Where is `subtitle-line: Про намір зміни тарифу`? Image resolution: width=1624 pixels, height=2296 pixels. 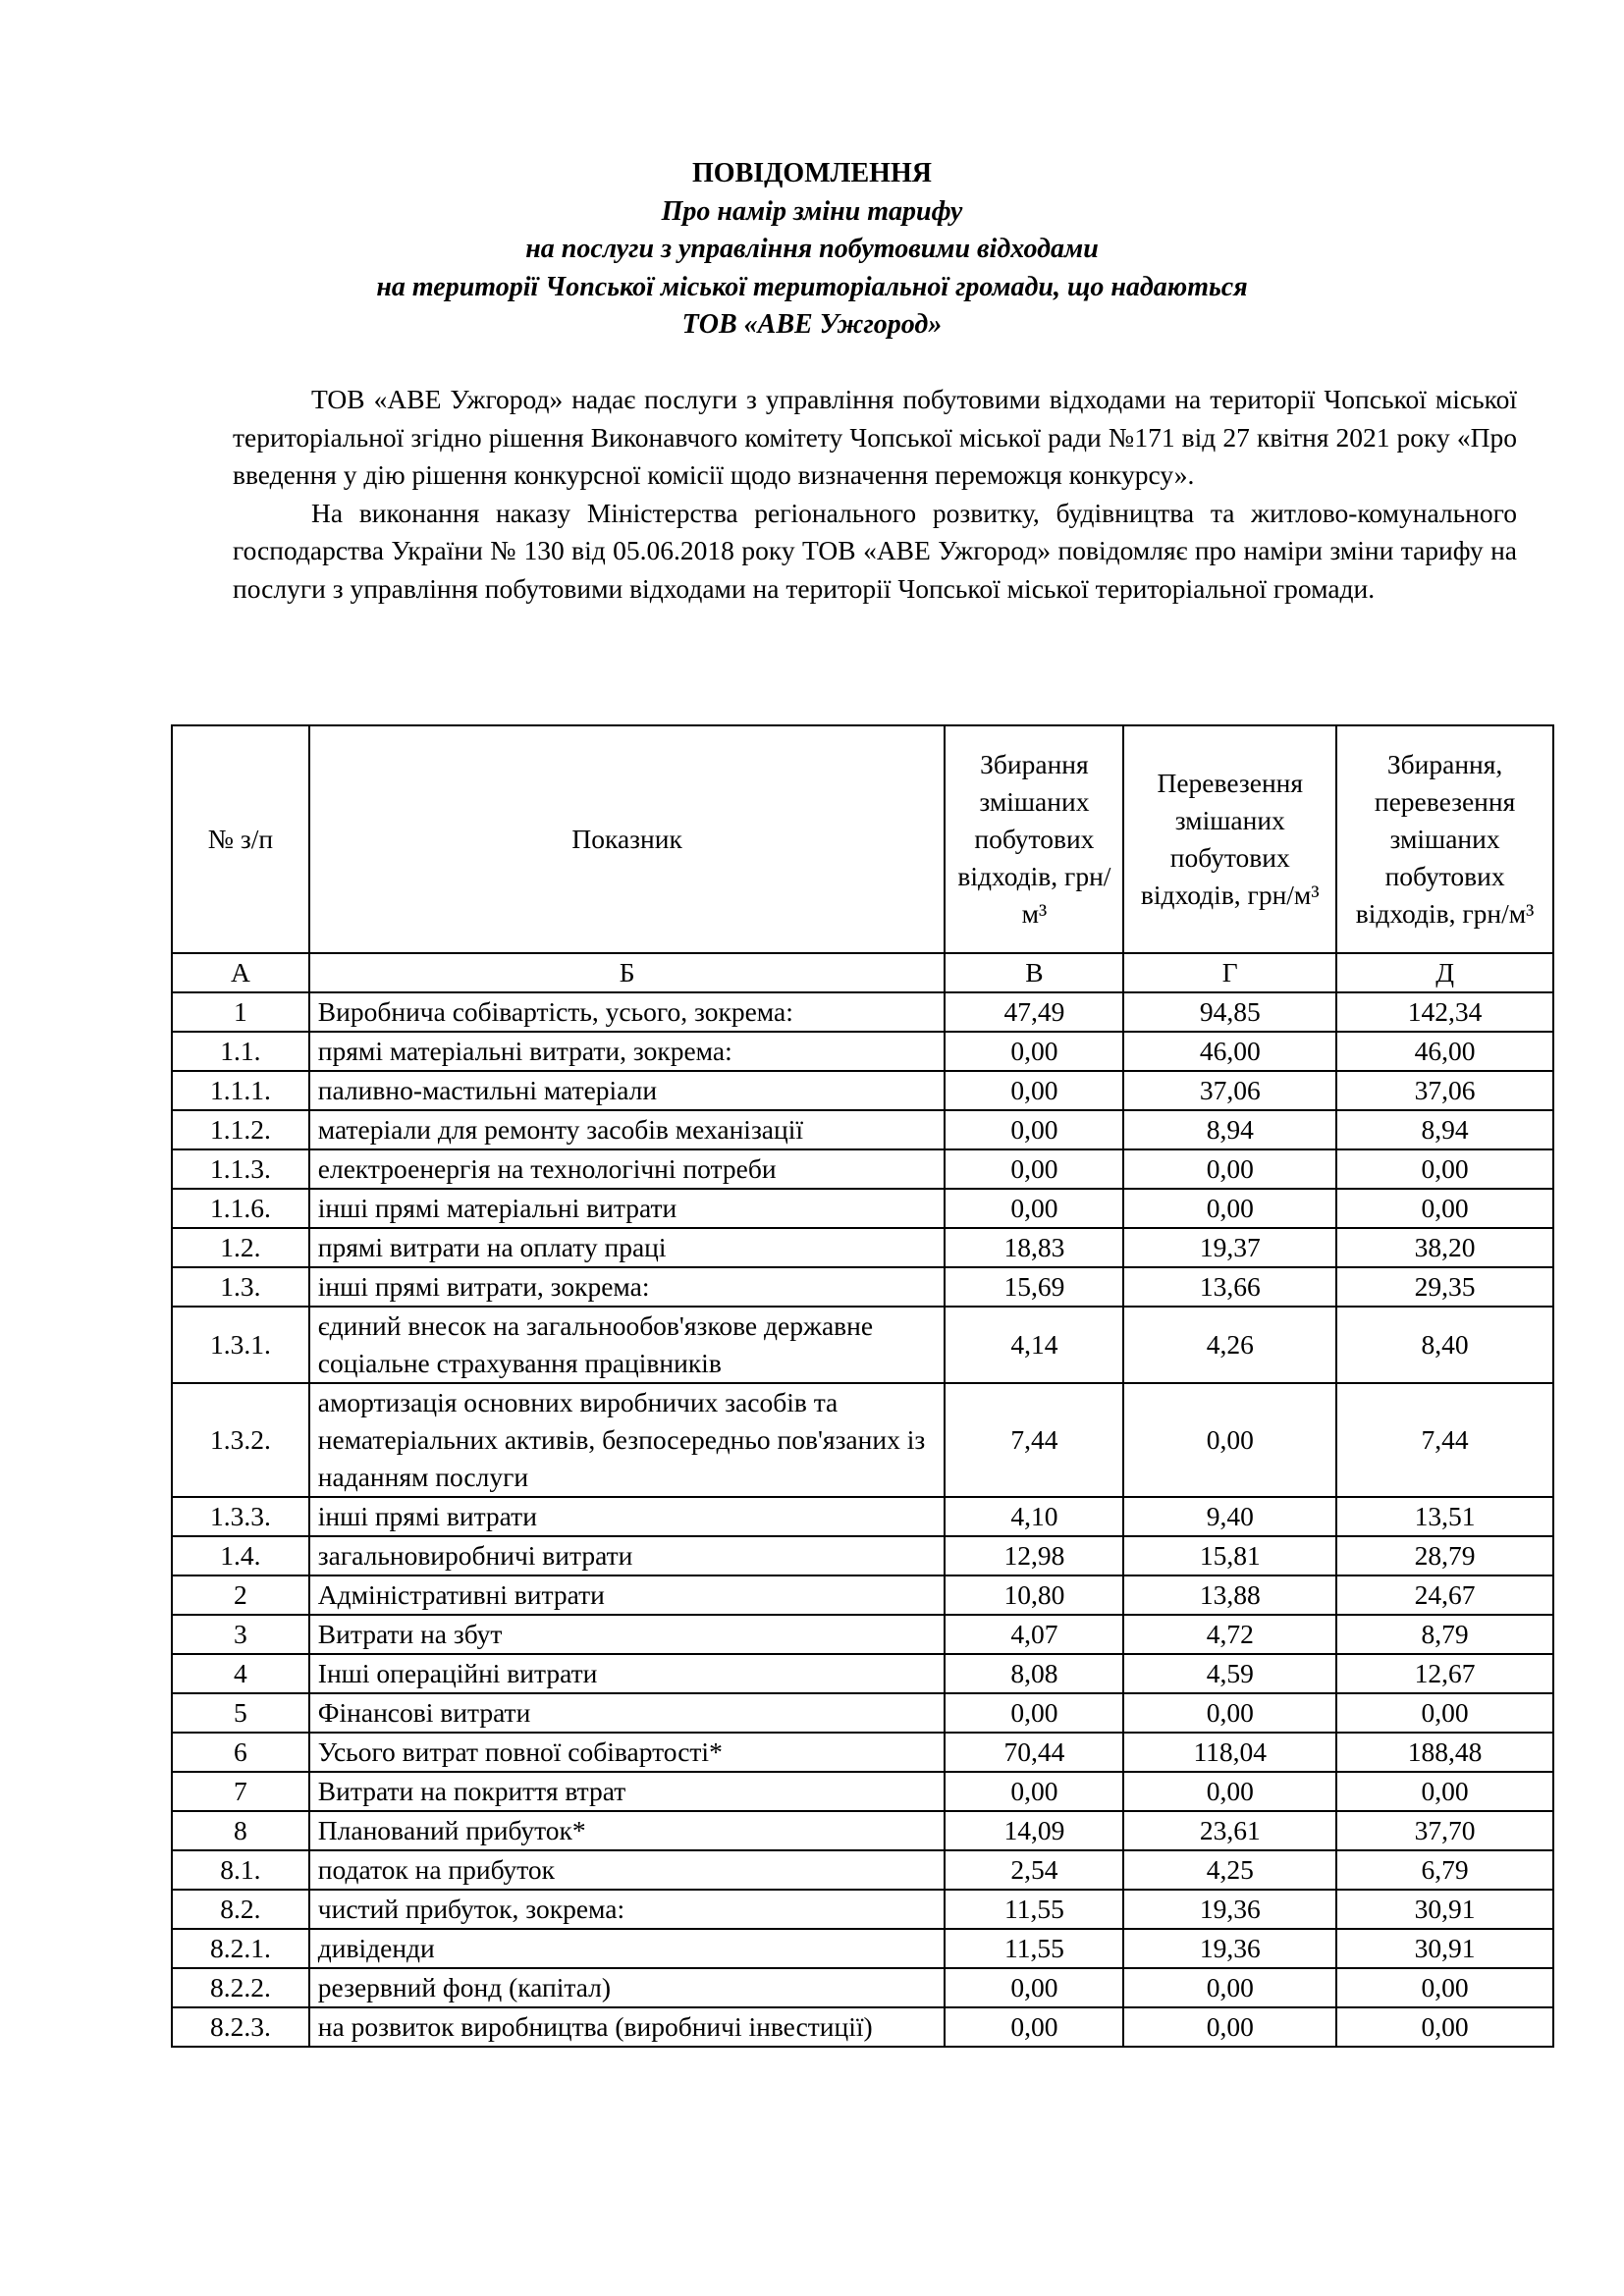 subtitle-line: Про намір зміни тарифу is located at coordinates (812, 211).